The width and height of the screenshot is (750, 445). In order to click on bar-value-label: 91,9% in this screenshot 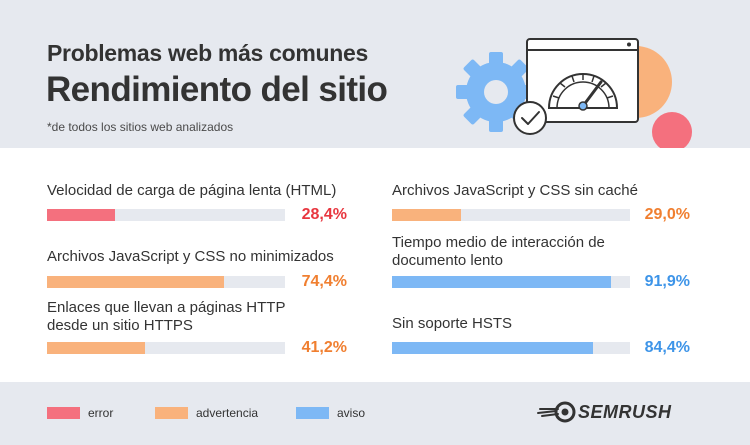, I will do `click(667, 281)`.